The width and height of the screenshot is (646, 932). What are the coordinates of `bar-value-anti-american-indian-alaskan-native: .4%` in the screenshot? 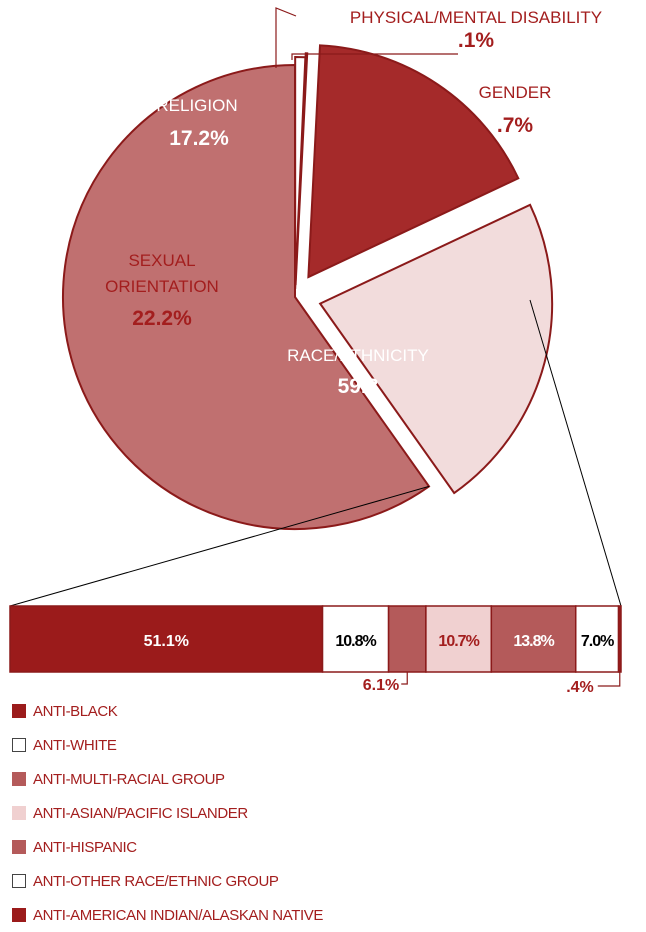 It's located at (580, 687).